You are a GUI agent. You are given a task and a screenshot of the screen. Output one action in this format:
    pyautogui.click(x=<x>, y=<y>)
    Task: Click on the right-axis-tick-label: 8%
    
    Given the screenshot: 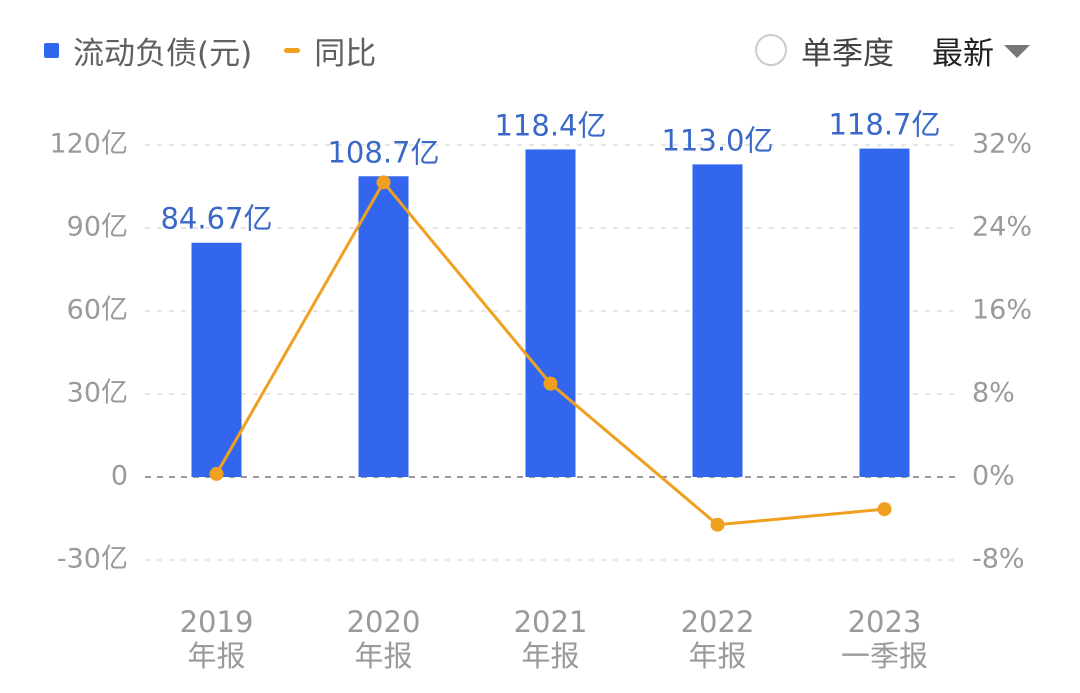 What is the action you would take?
    pyautogui.click(x=993, y=393)
    